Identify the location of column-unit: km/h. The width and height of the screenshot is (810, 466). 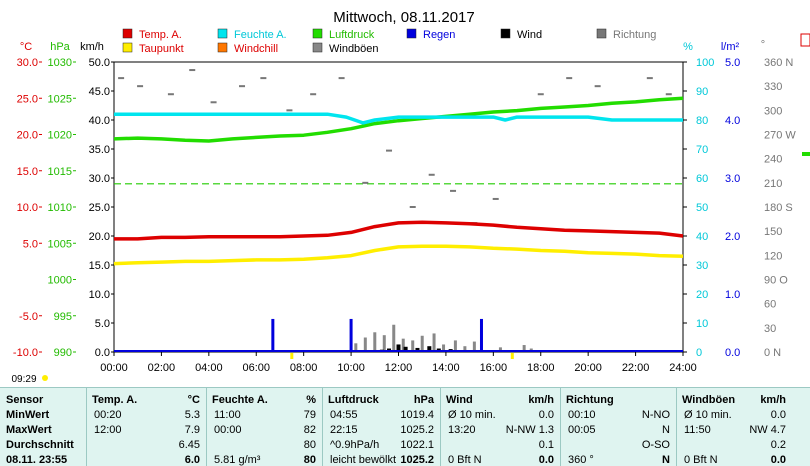
(773, 400).